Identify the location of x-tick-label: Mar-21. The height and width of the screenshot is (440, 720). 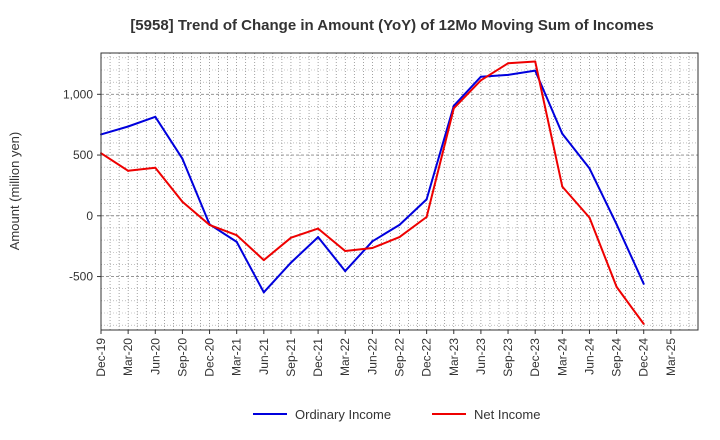
(237, 357).